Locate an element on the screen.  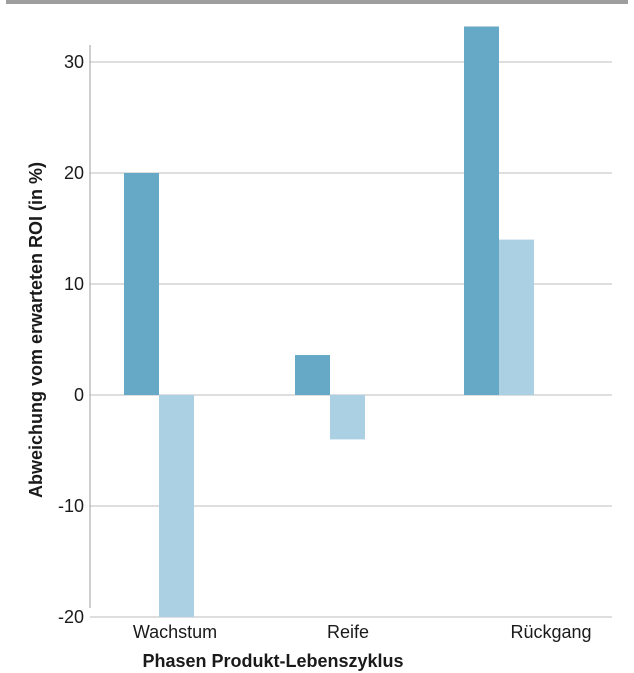
x-axis-title: Phasen Produkt-Lebenszyklus is located at coordinates (272, 661).